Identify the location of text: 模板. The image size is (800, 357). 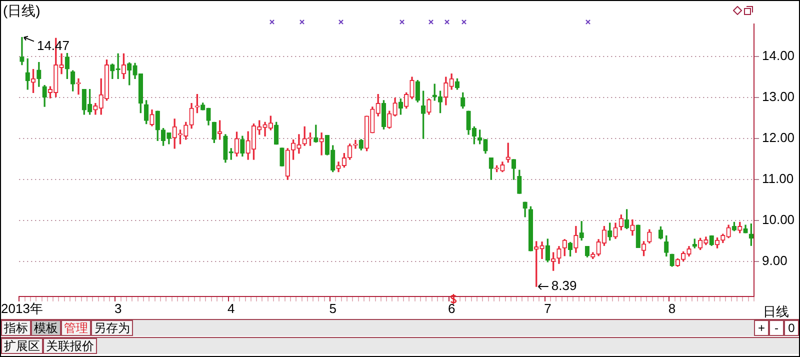
(46, 328).